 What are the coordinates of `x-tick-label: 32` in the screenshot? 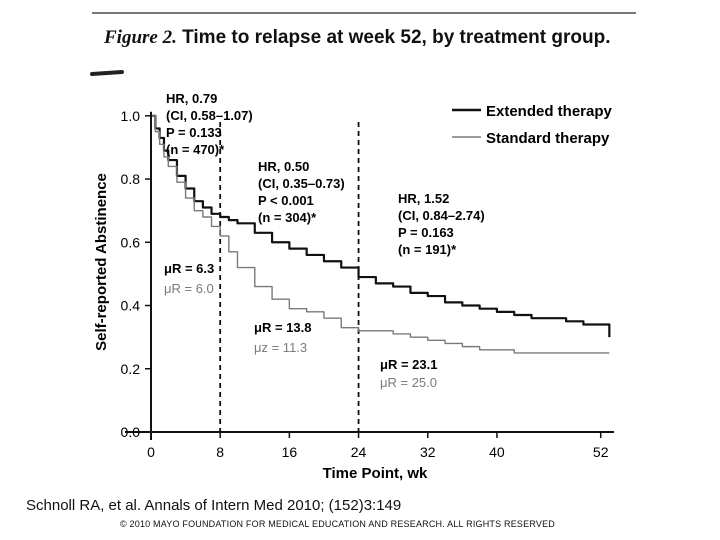 It's located at (428, 452).